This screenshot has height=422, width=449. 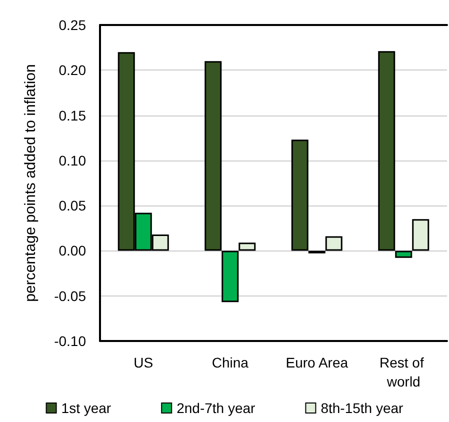 I want to click on y-tick-label: 0.25, so click(x=72, y=25).